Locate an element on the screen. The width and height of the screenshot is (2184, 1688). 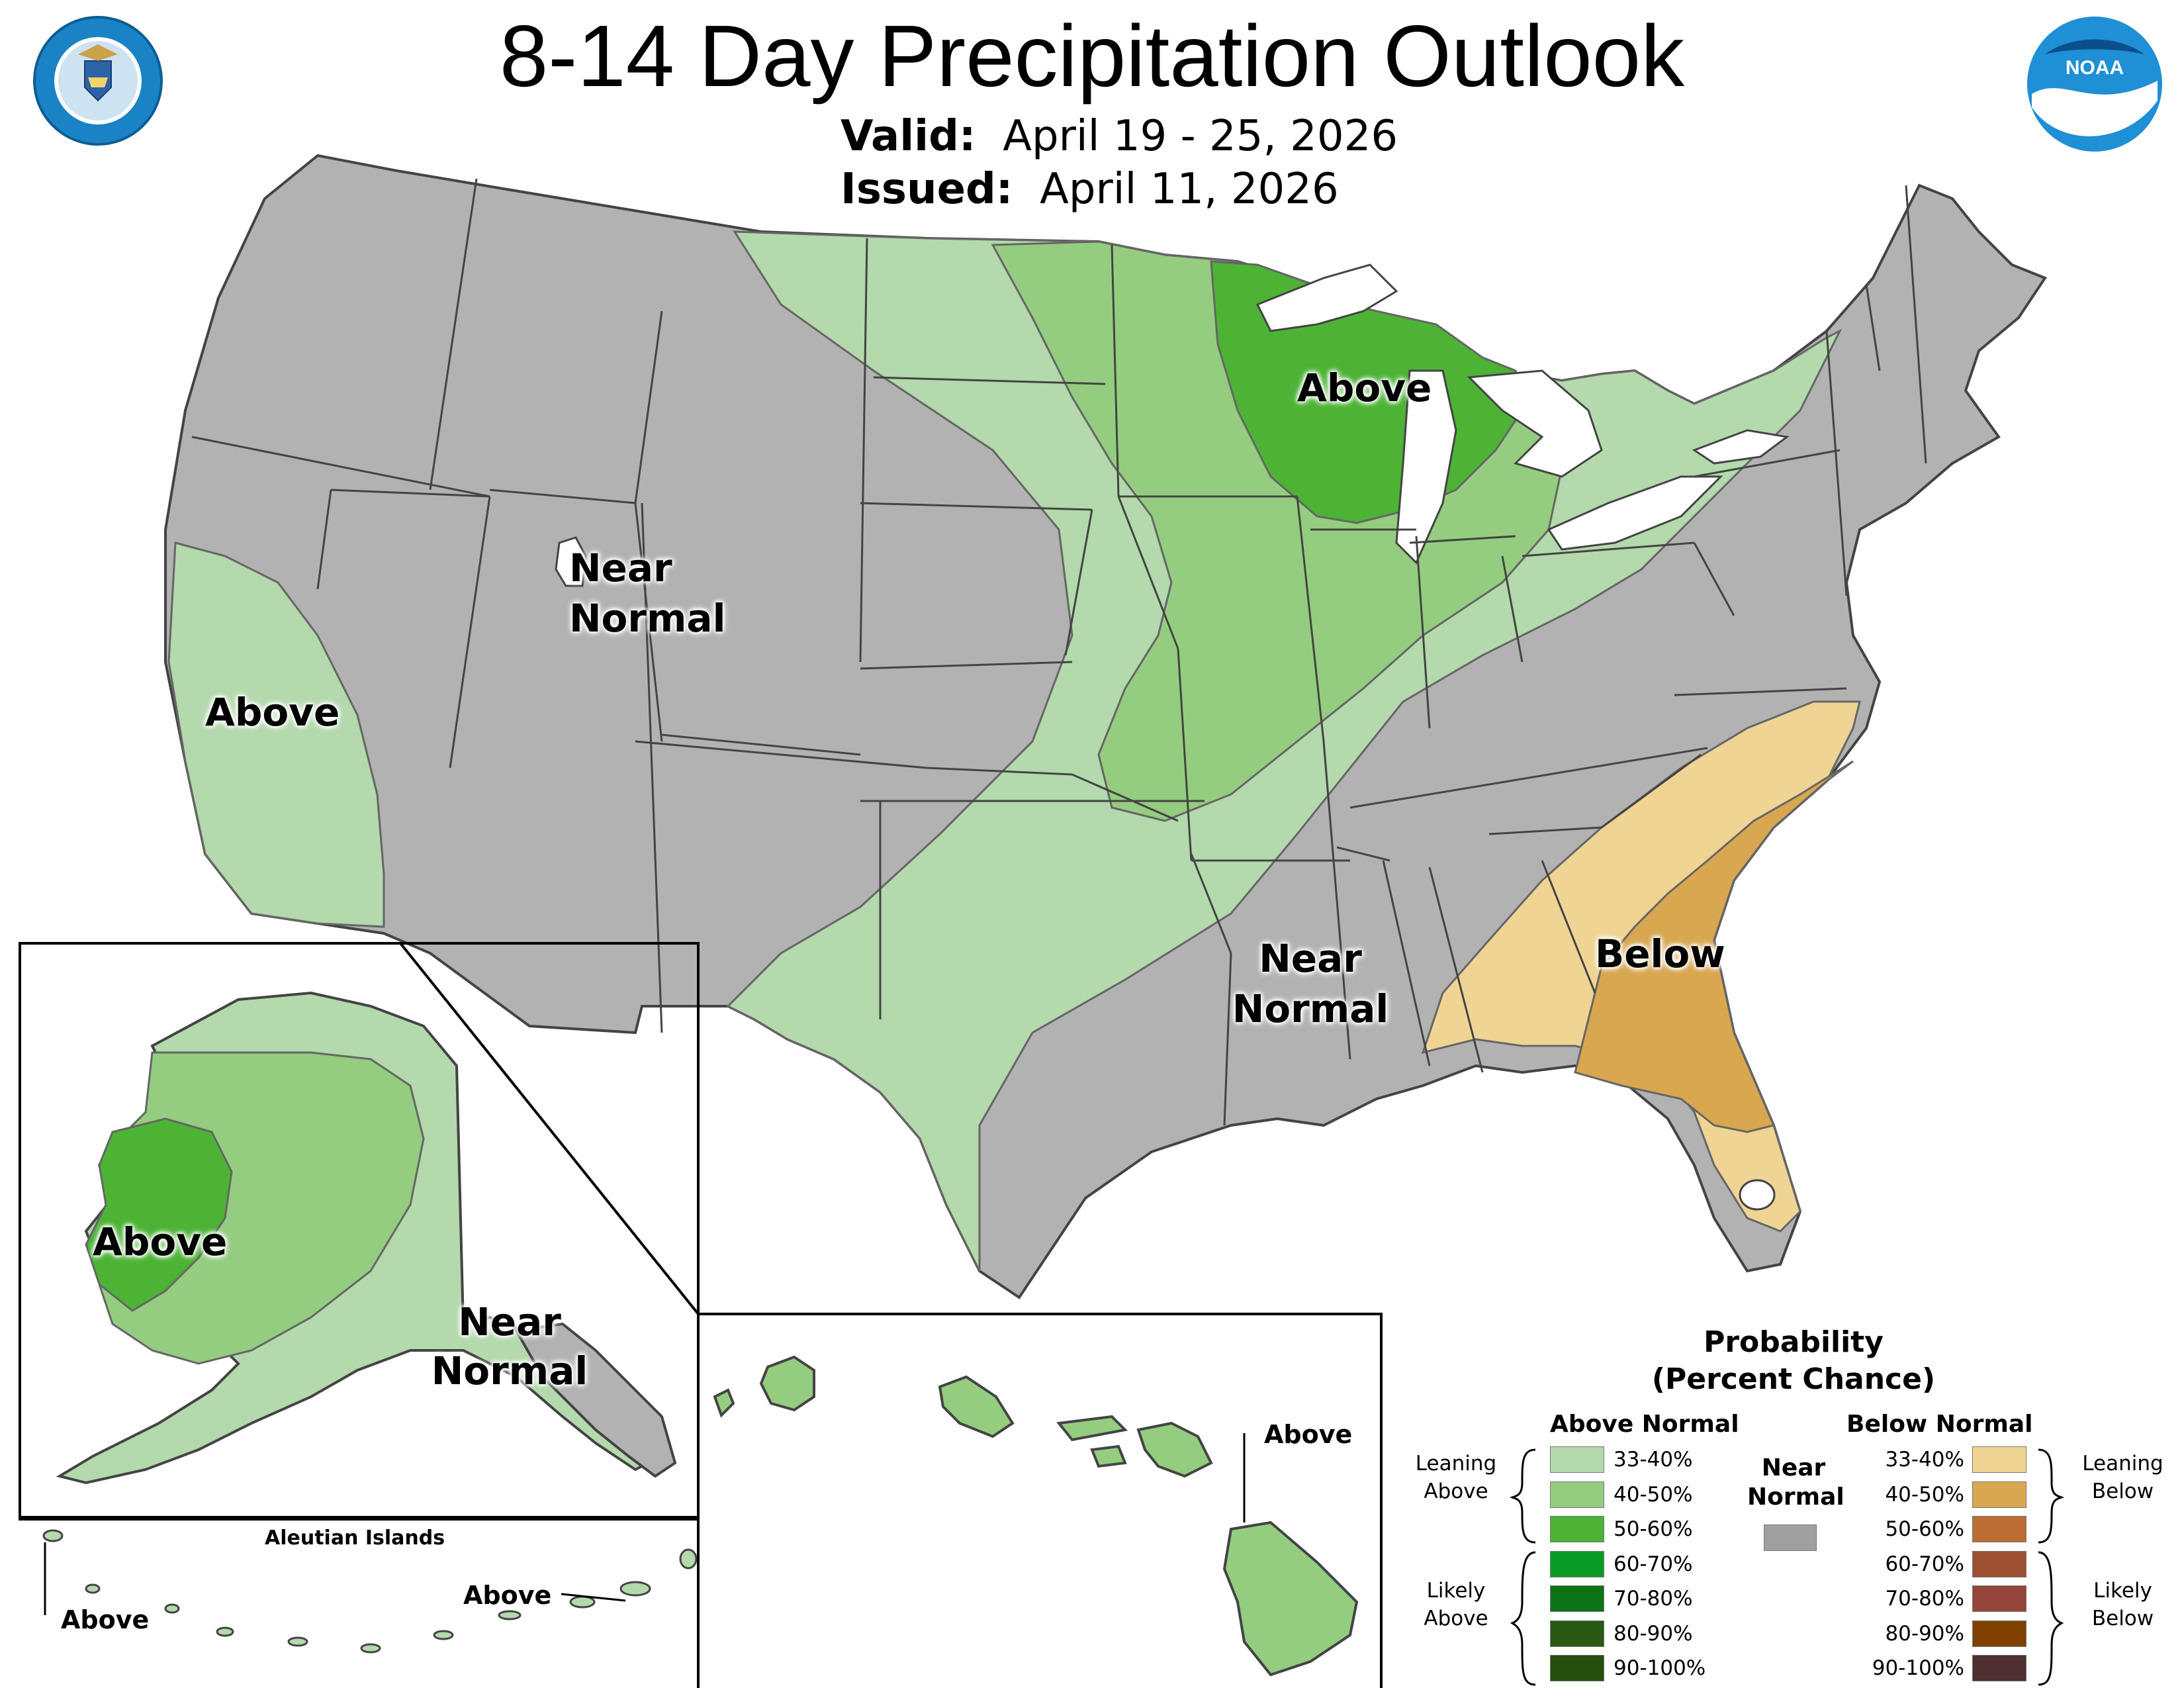
alaska-inset-box is located at coordinates (360, 1231).